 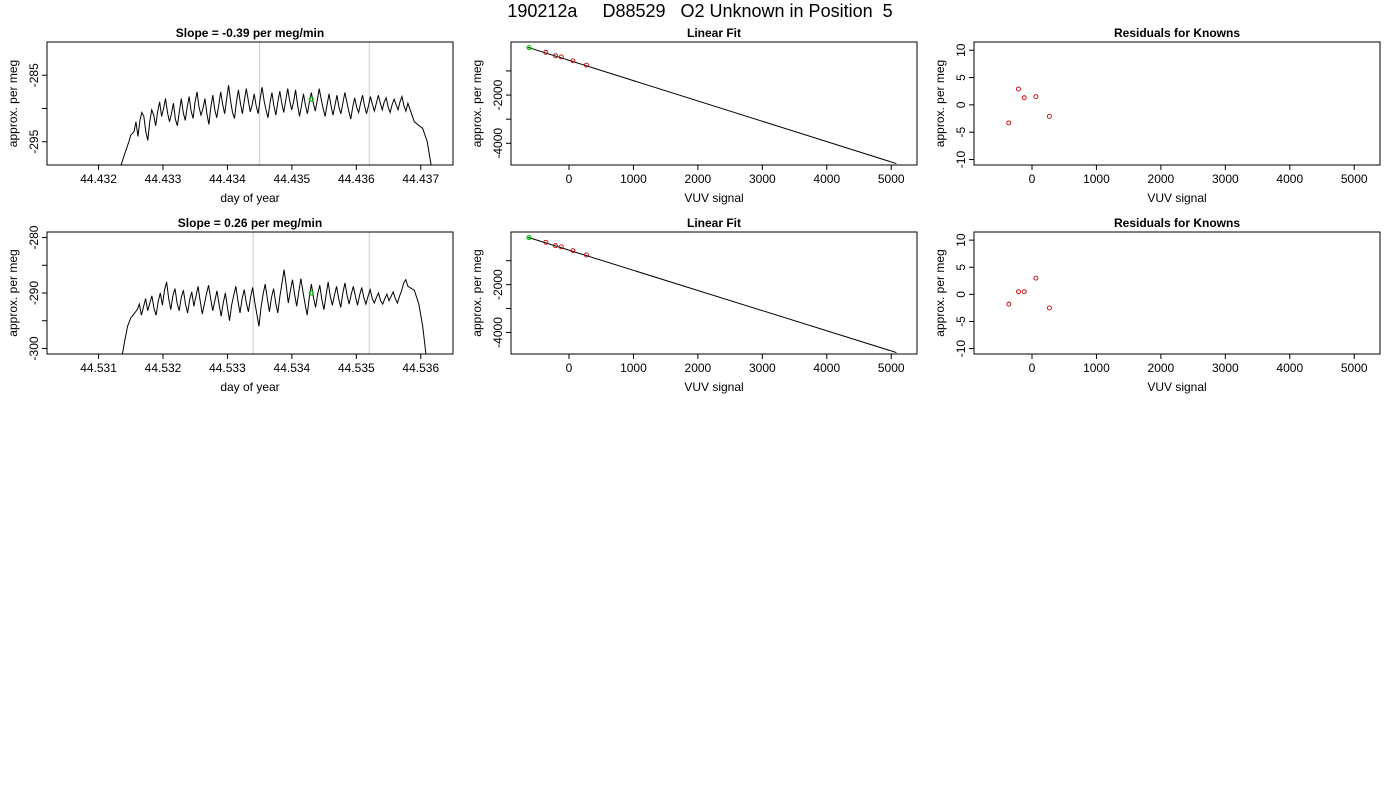 I want to click on x-tick-label: 44.532, so click(x=163, y=368).